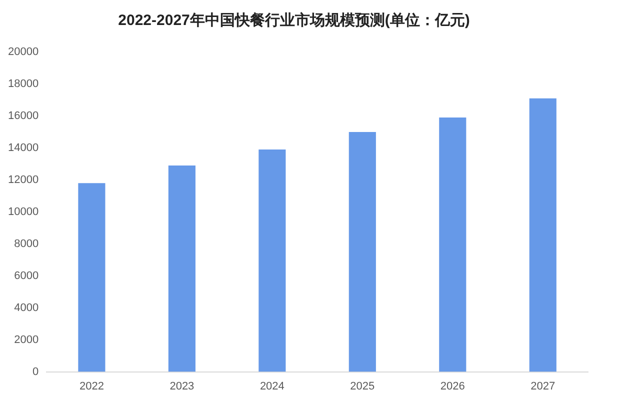 This screenshot has width=628, height=411. I want to click on y-tick-label: 8000, so click(26, 244).